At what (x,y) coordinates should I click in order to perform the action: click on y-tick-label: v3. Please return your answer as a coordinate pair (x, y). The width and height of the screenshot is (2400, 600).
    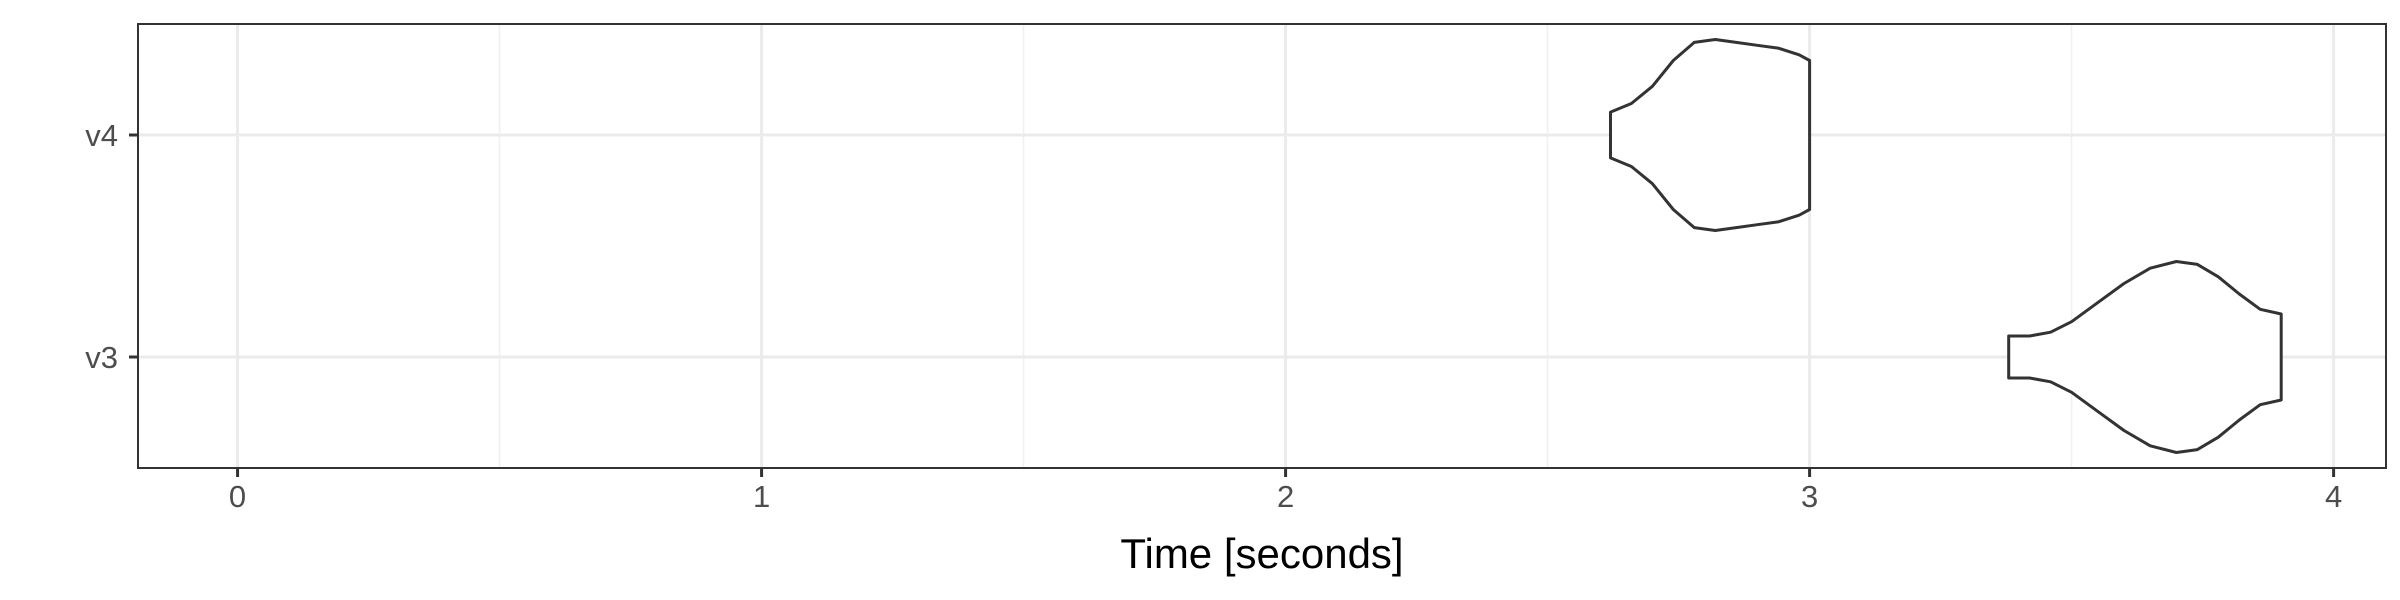
    Looking at the image, I should click on (101, 357).